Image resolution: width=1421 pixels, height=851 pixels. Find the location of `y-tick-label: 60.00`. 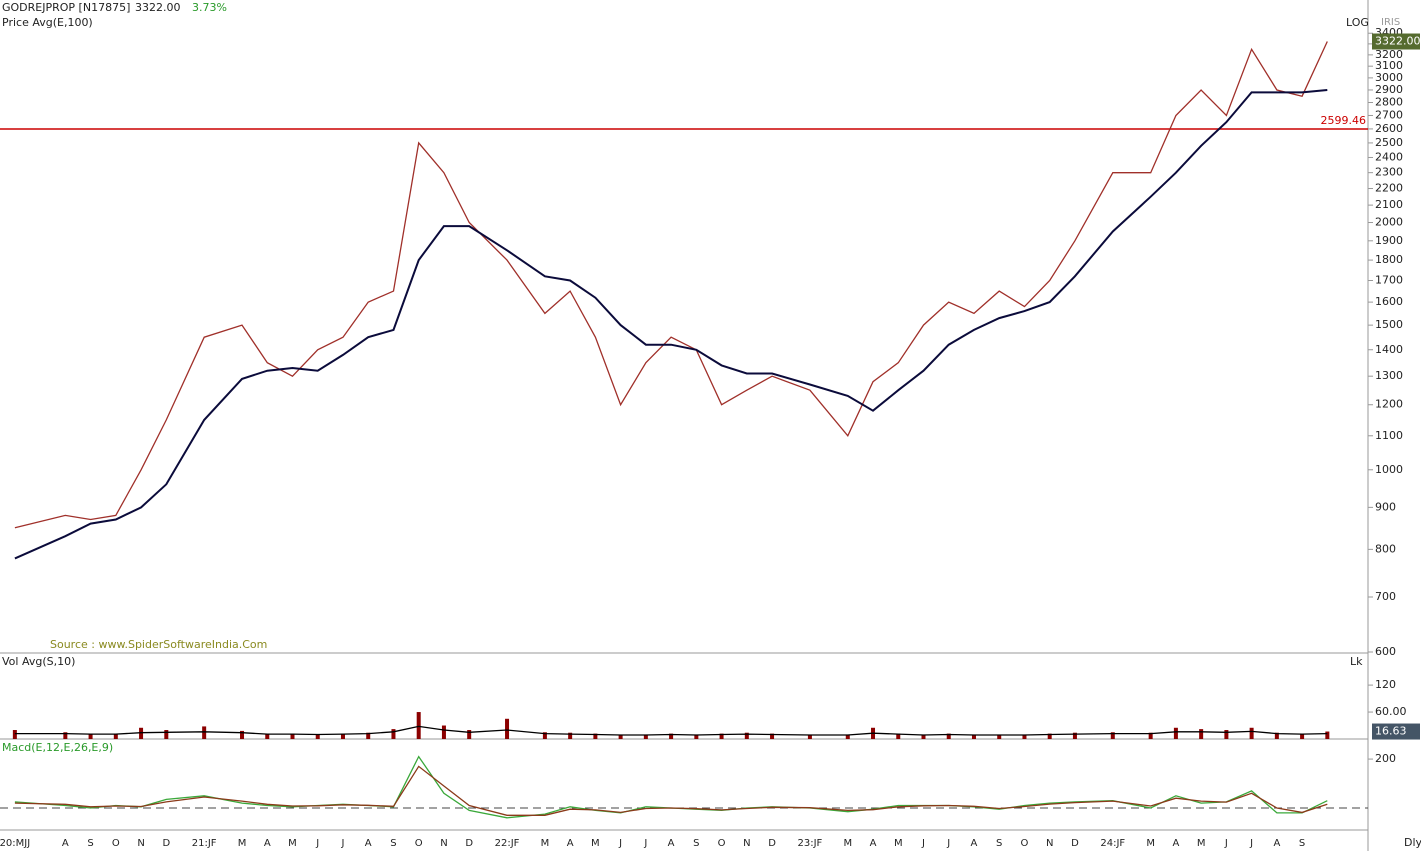

y-tick-label: 60.00 is located at coordinates (1391, 711).